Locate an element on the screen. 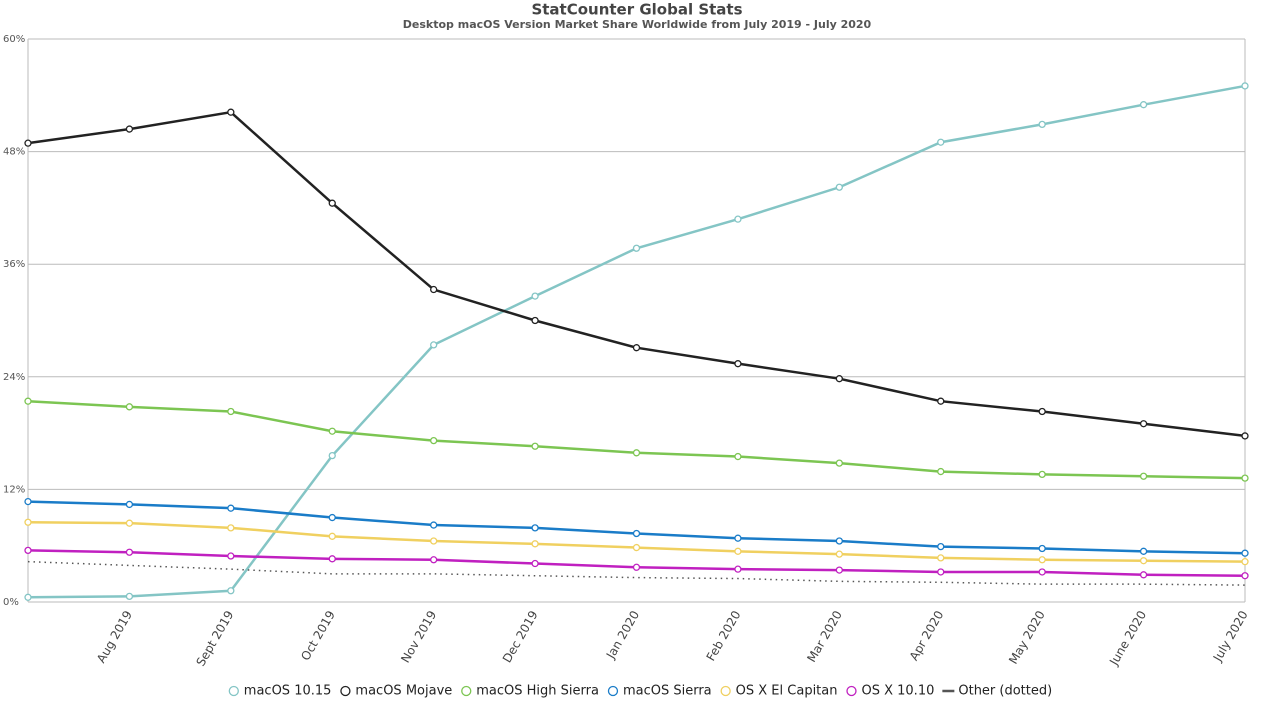 This screenshot has width=1280, height=720. x-tick-label: Nov 2019 is located at coordinates (418, 636).